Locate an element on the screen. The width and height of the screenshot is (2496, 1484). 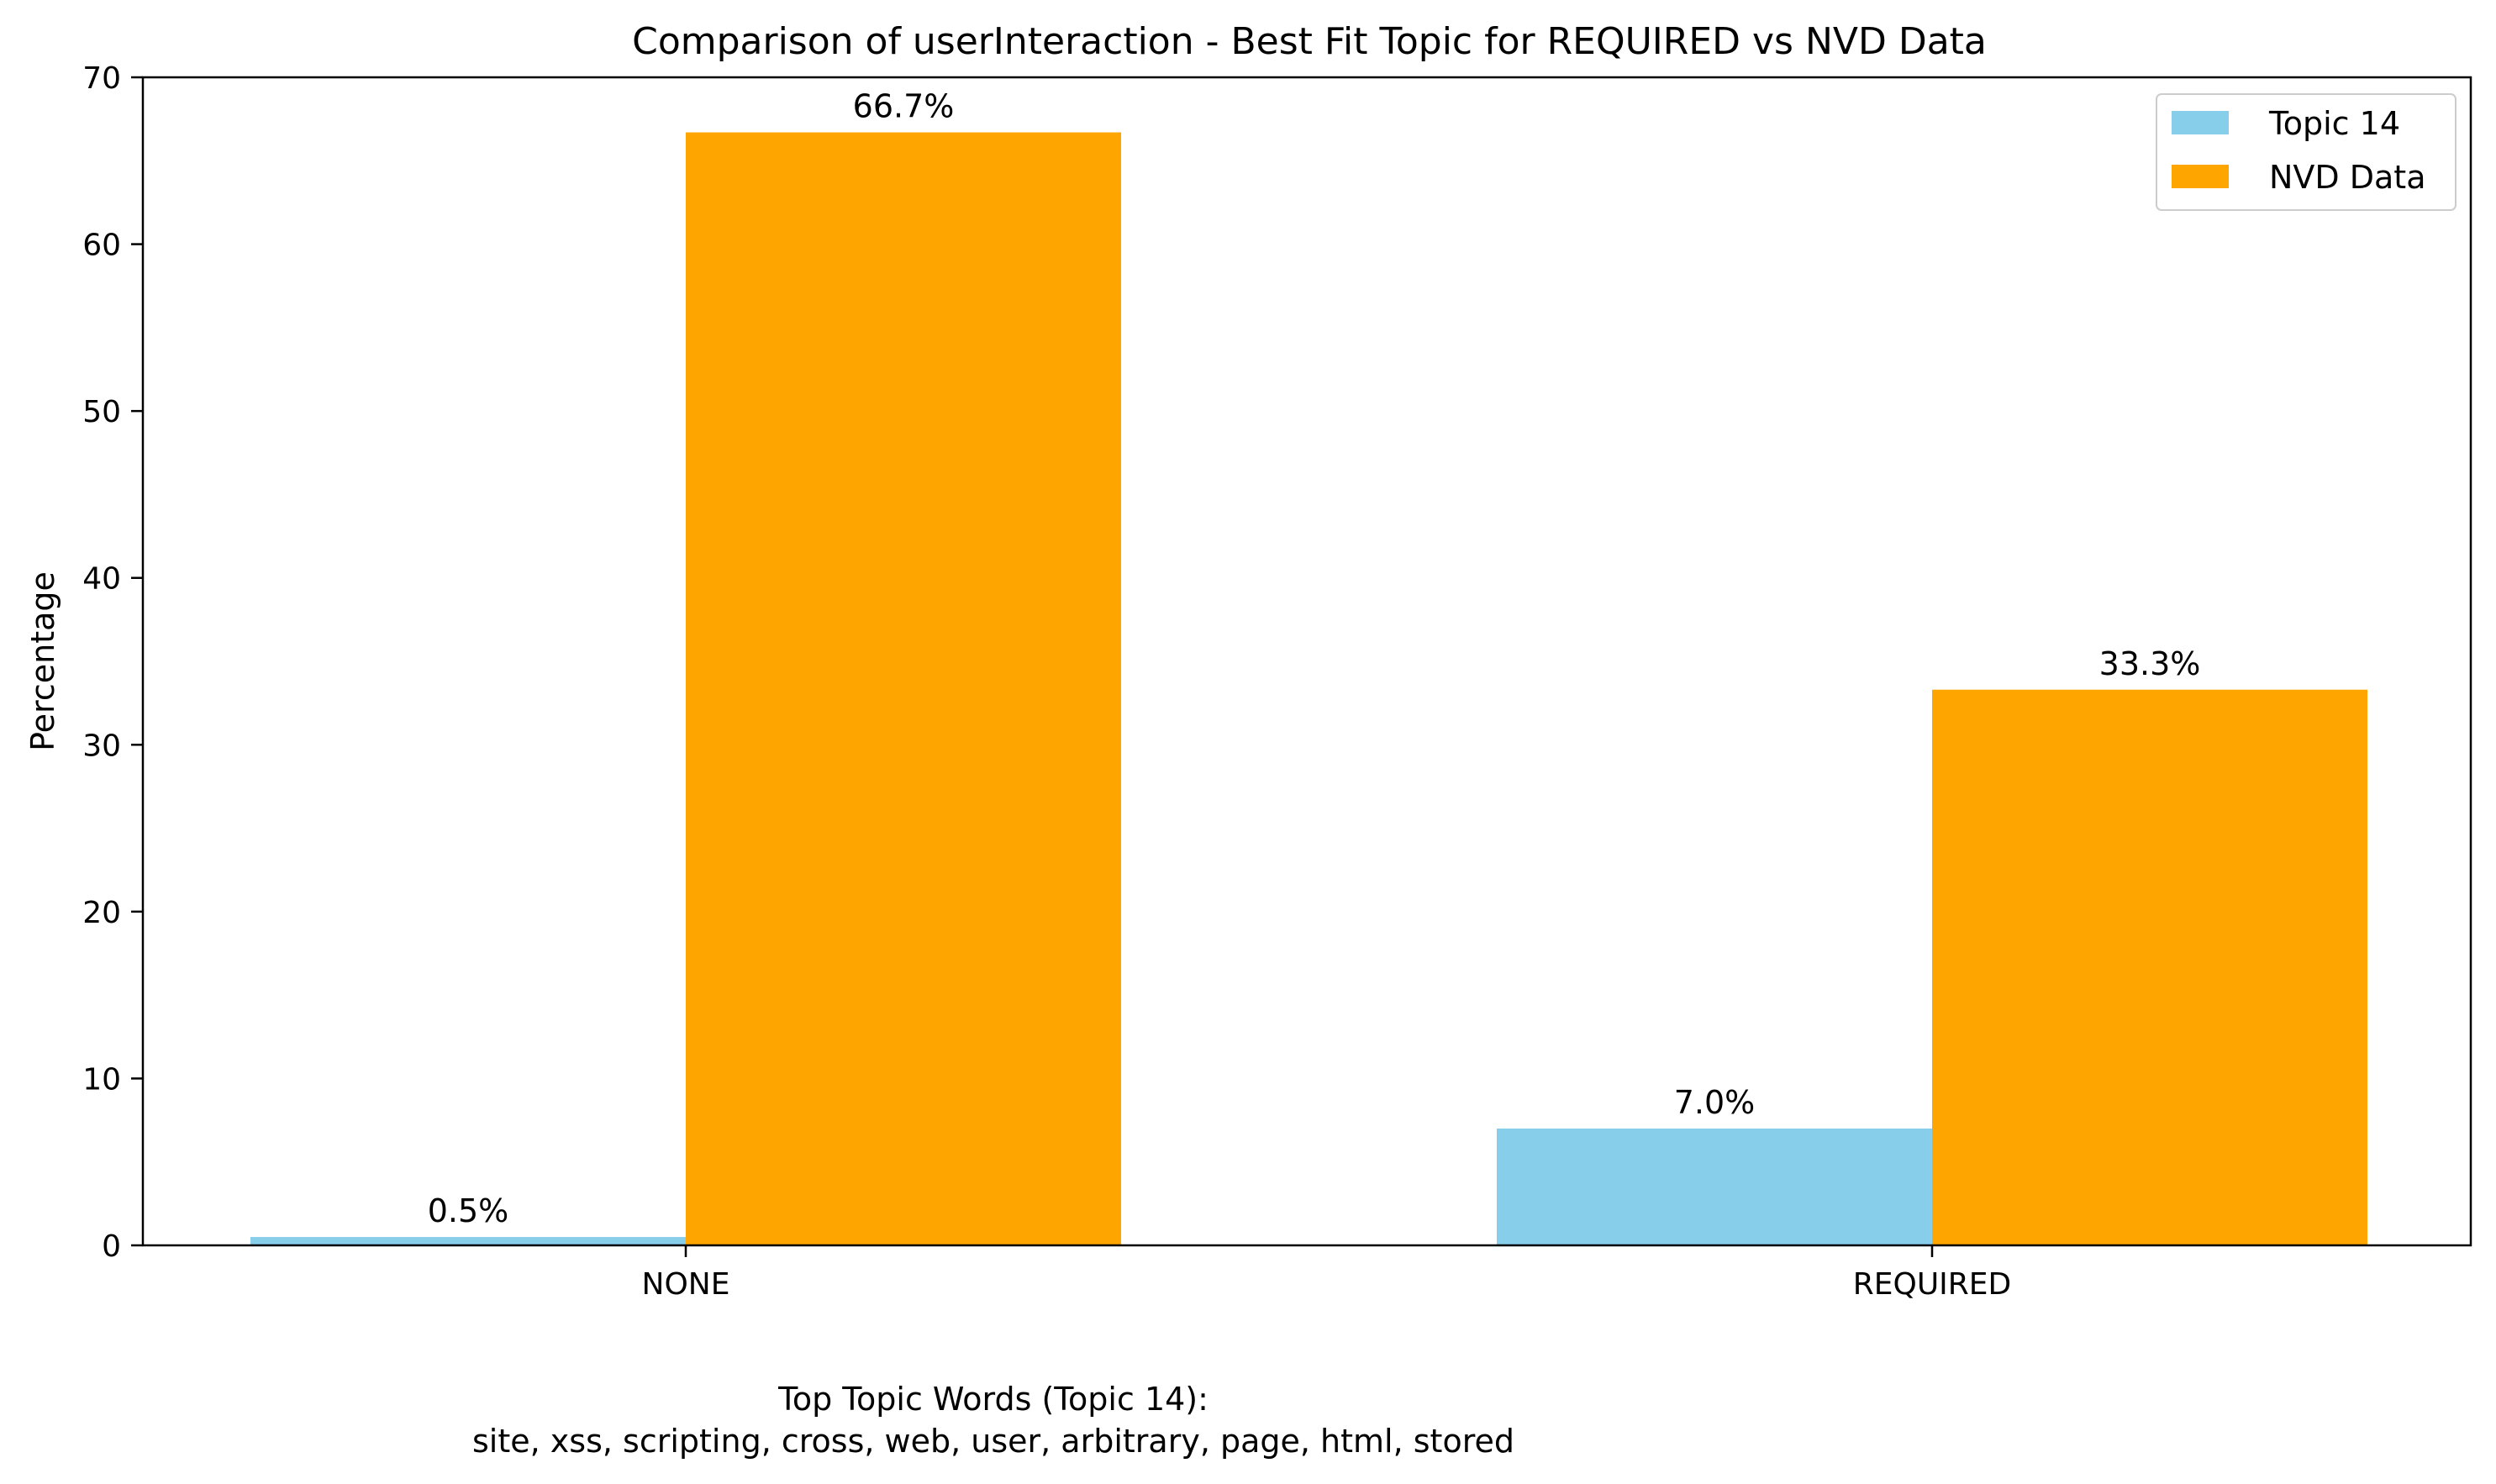
bar-value-label-topic-14-required: 7.0% is located at coordinates (1715, 1102).